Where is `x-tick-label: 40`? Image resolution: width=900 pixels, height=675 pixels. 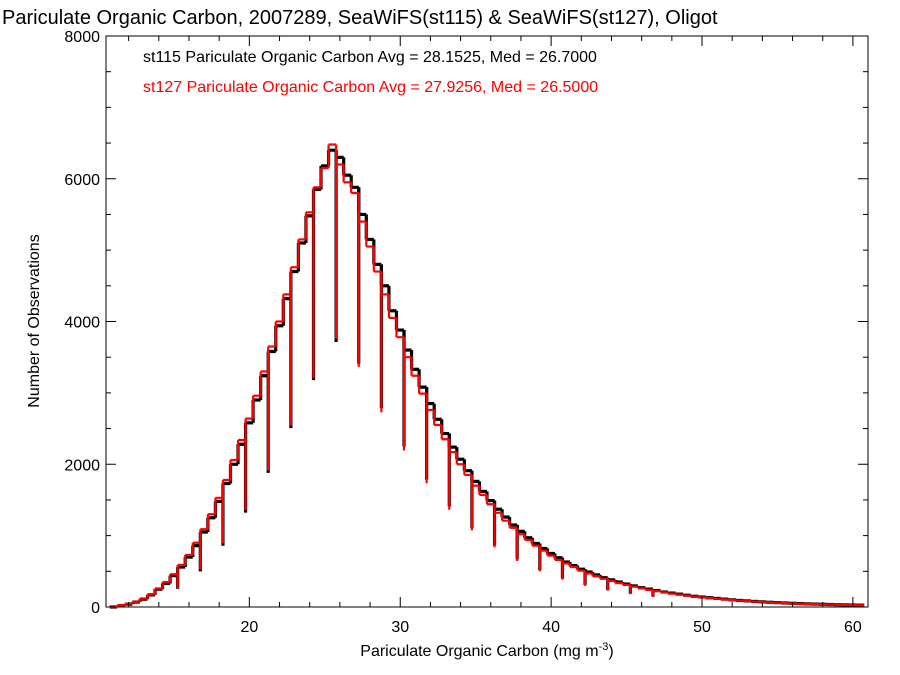
x-tick-label: 40 is located at coordinates (551, 627).